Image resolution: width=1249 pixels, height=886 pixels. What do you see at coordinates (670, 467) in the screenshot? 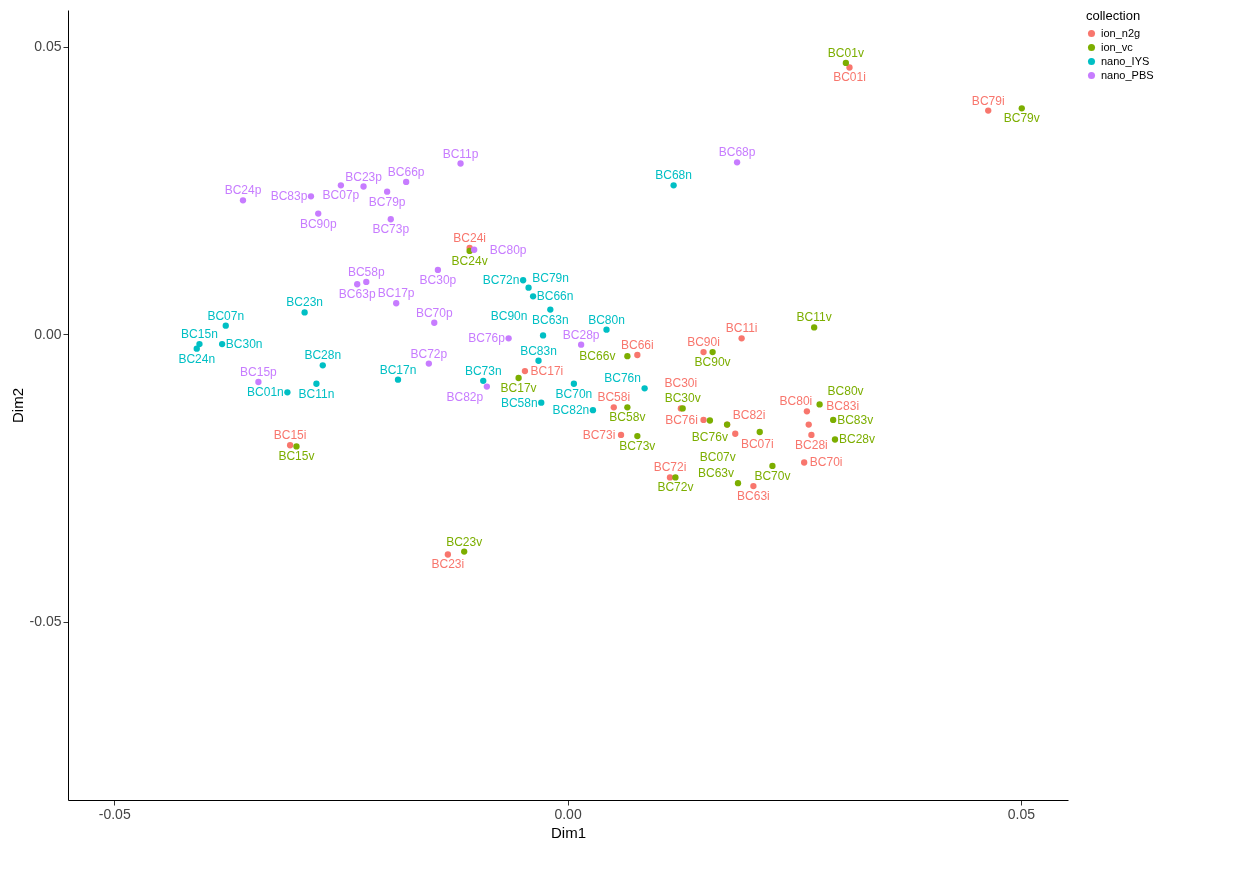
I see `data-label: BC72i` at bounding box center [670, 467].